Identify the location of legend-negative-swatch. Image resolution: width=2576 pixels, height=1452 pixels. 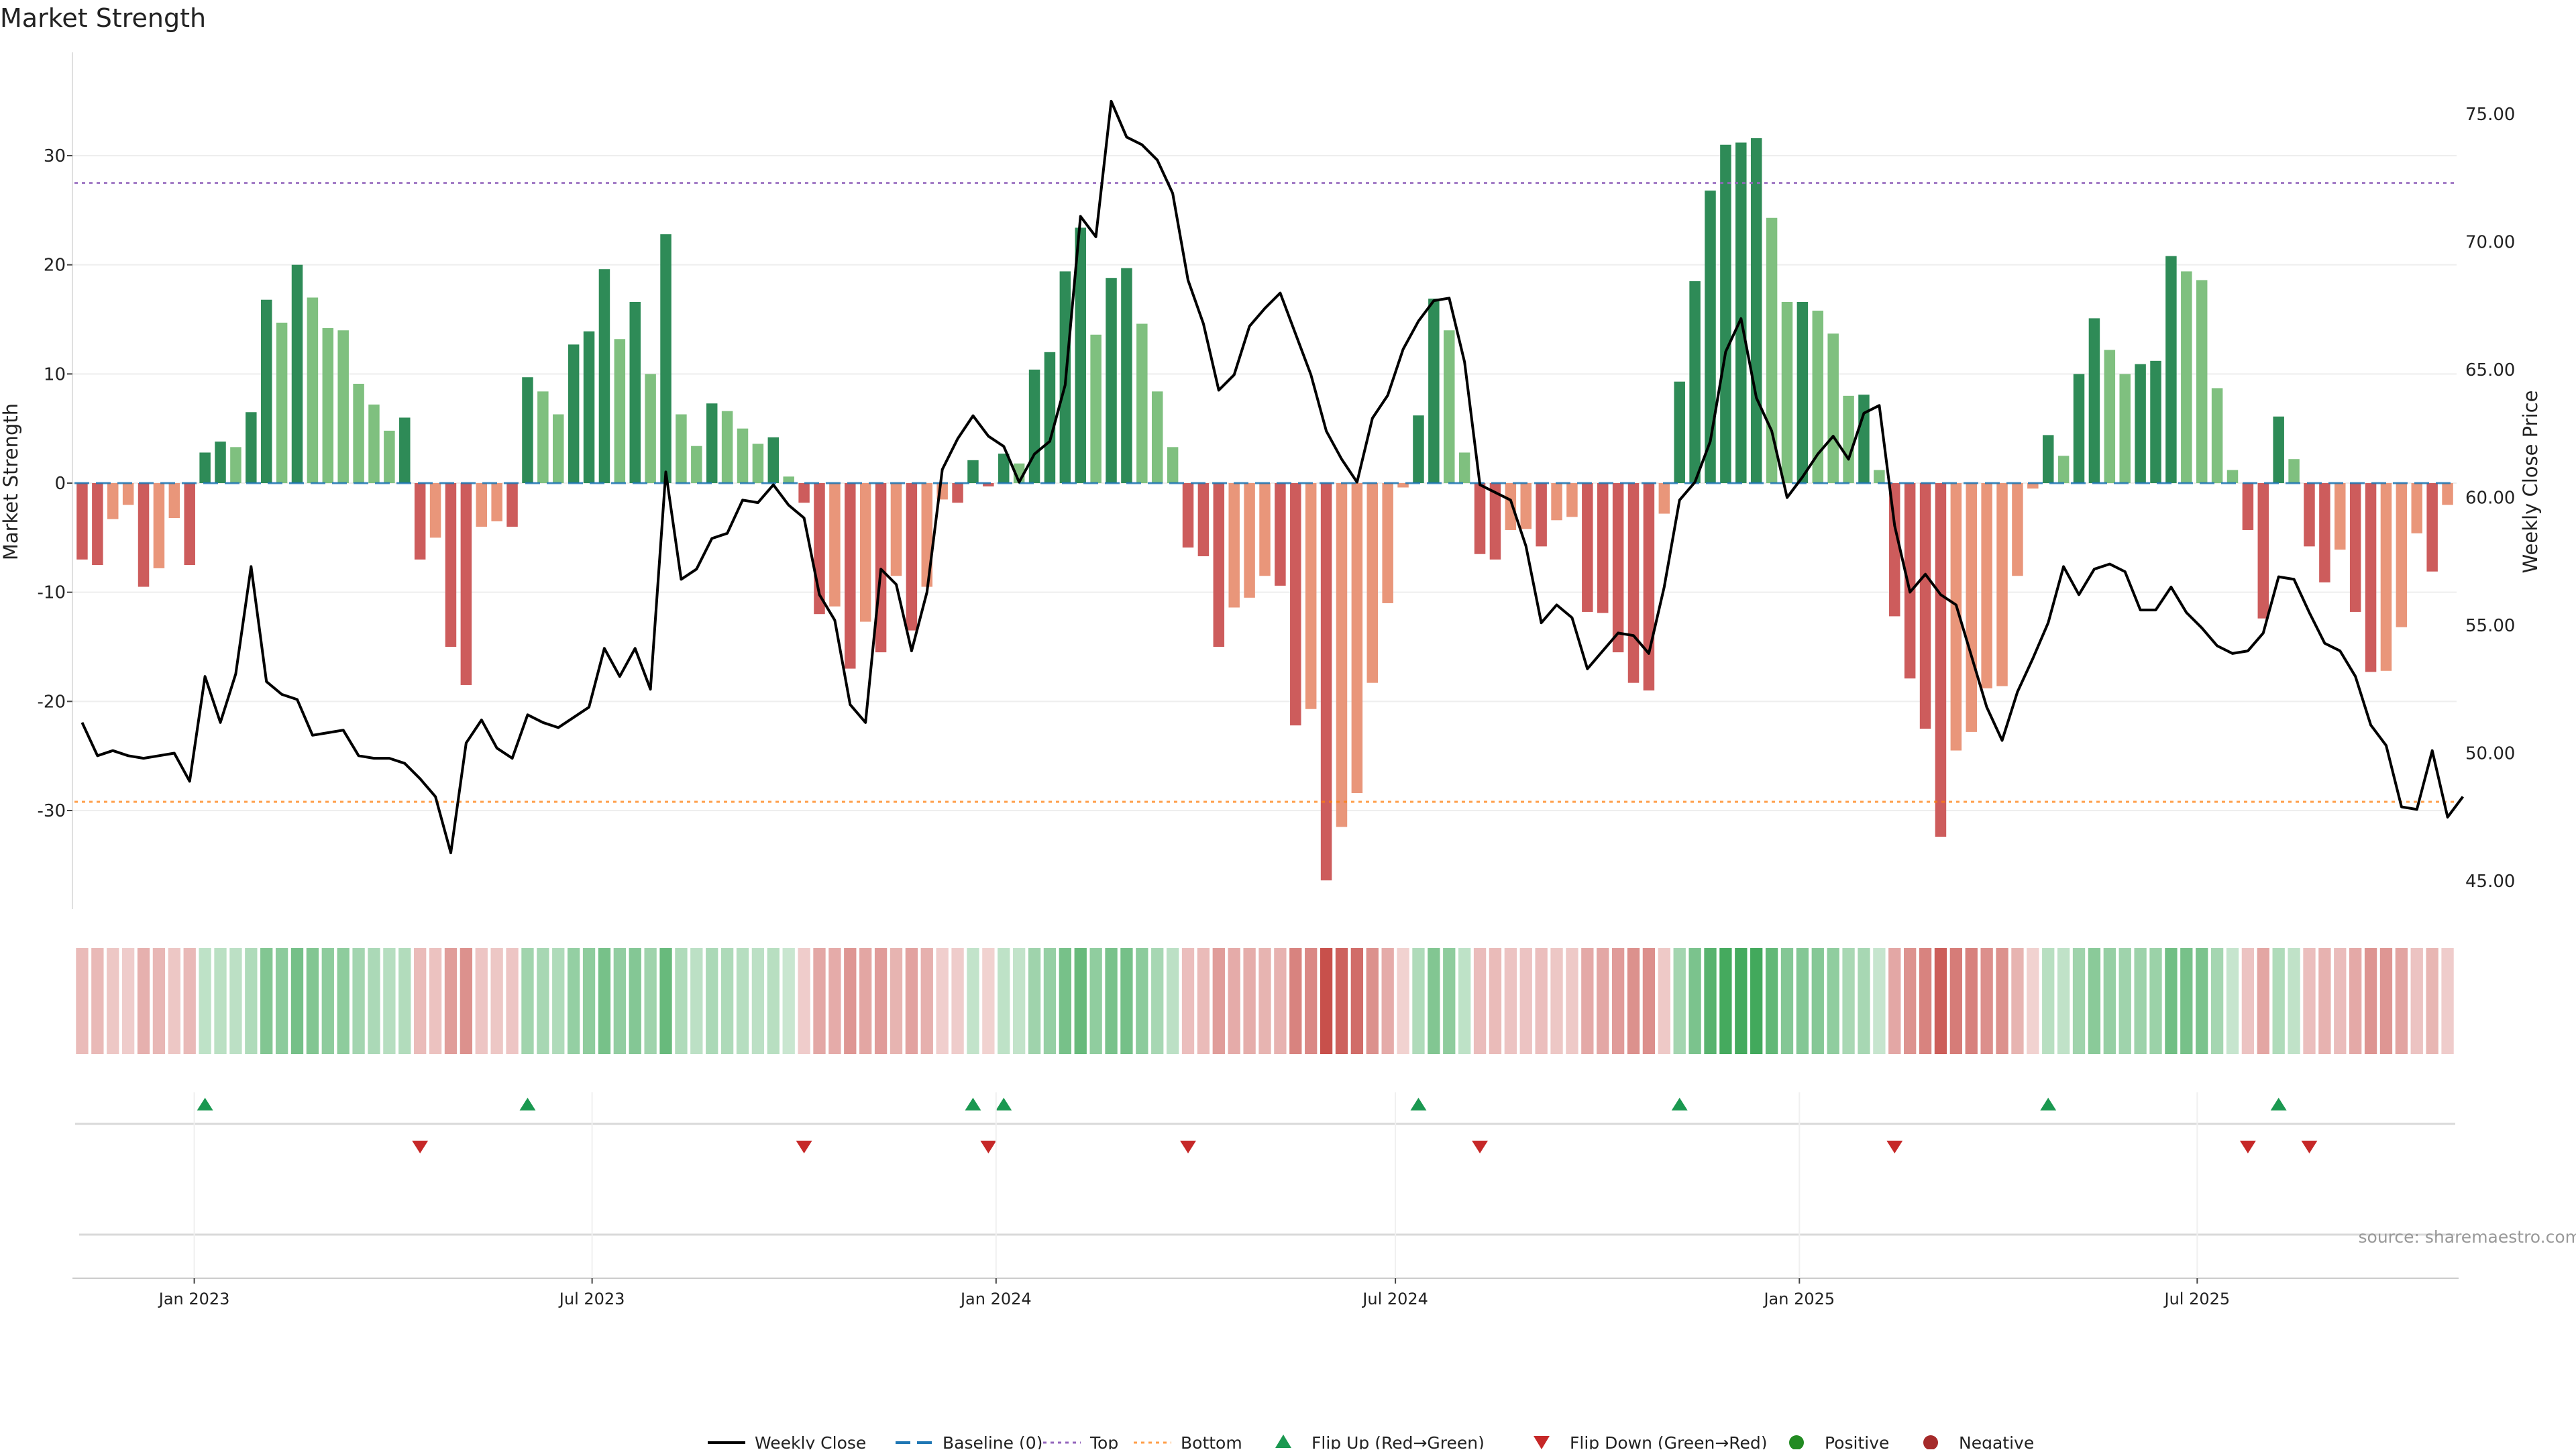
(1930, 1442).